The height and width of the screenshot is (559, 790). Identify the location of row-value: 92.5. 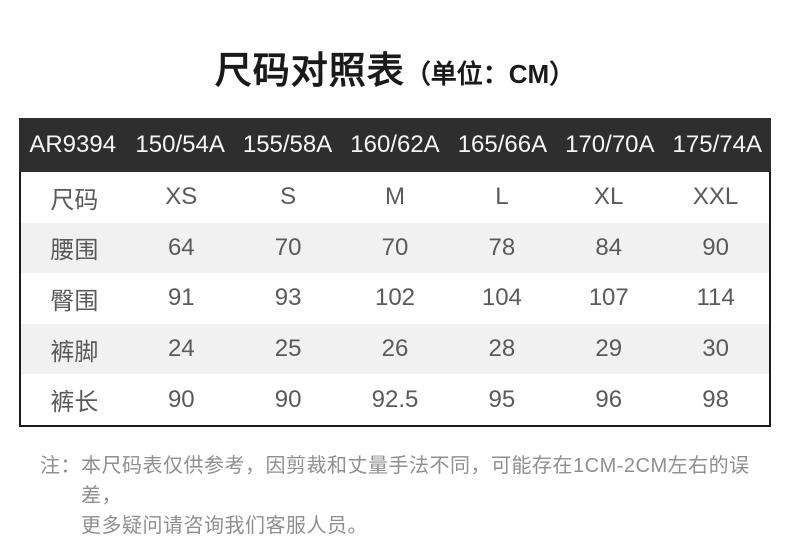
(395, 399).